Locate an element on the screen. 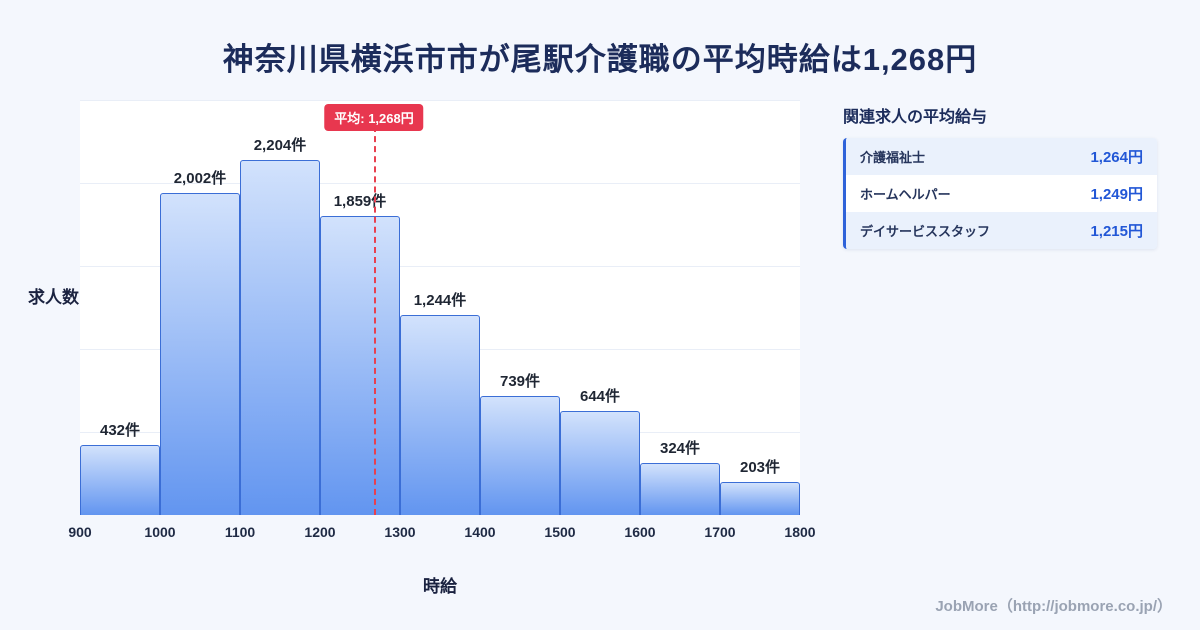 This screenshot has height=630, width=1200. x-tick-label: 1000 is located at coordinates (160, 532).